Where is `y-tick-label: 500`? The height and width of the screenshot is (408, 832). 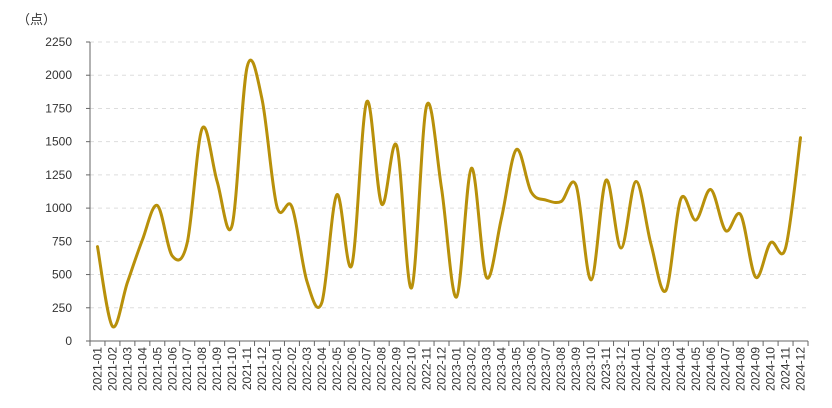 y-tick-label: 500 is located at coordinates (62, 275).